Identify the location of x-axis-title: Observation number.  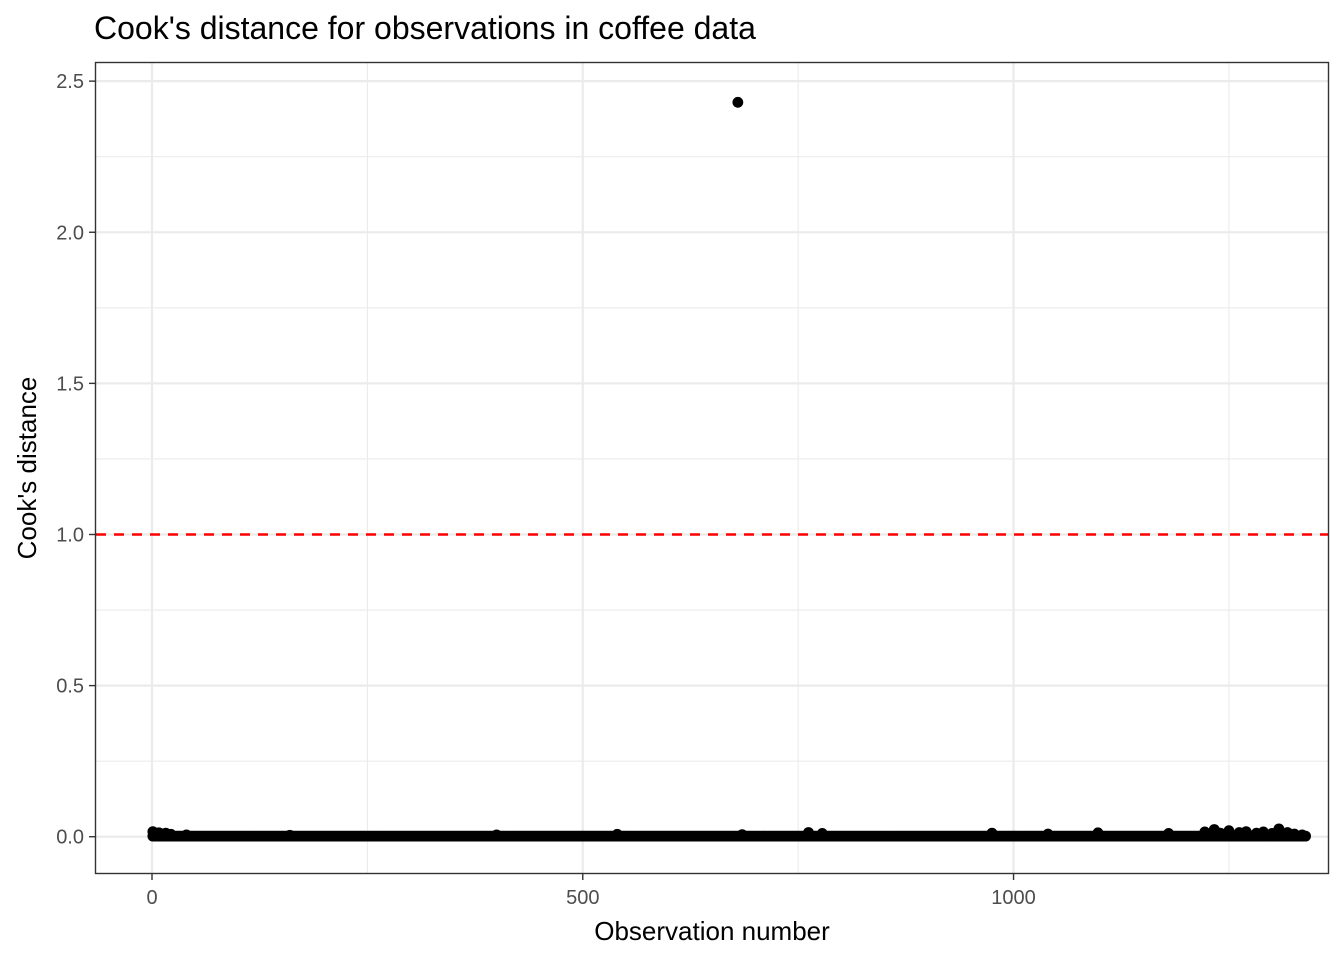
(712, 931).